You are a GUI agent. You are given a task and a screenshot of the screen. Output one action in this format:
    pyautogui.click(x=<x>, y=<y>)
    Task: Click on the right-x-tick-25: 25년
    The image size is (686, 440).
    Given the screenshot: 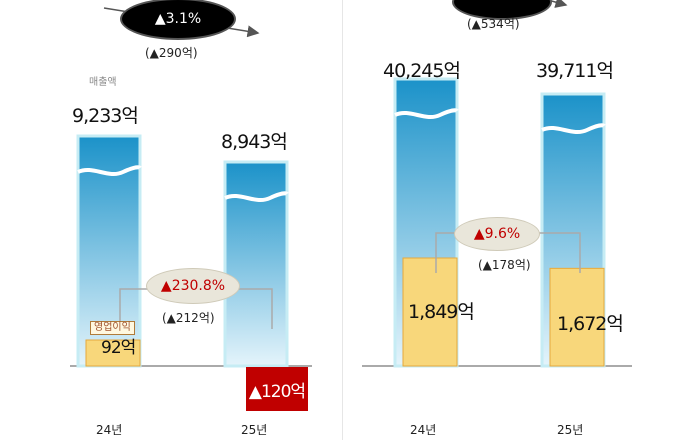 What is the action you would take?
    pyautogui.click(x=570, y=430)
    